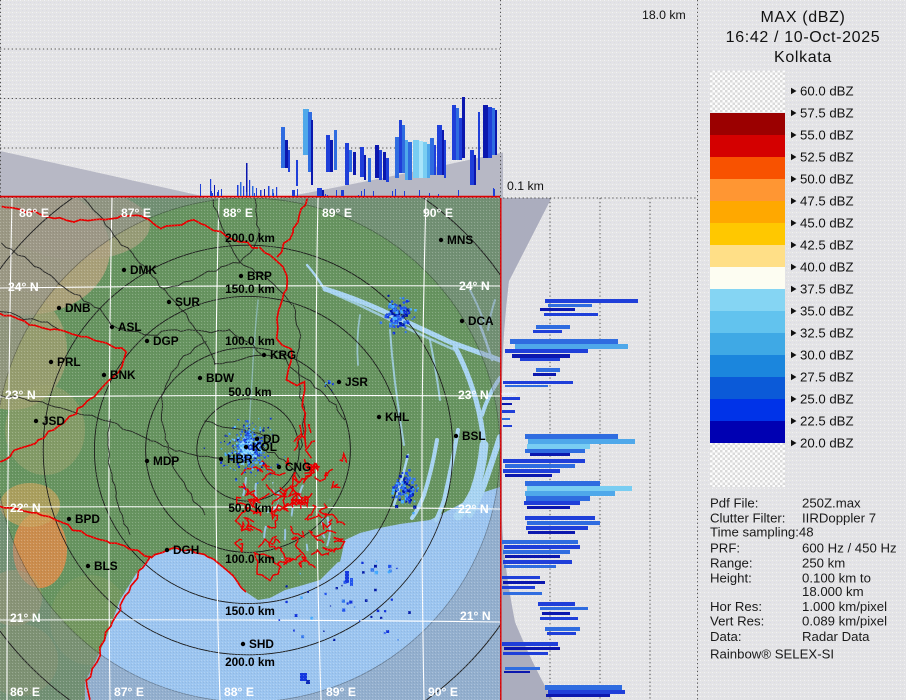  Describe the element at coordinates (731, 578) in the screenshot. I see `svg-text: Height:` at that location.